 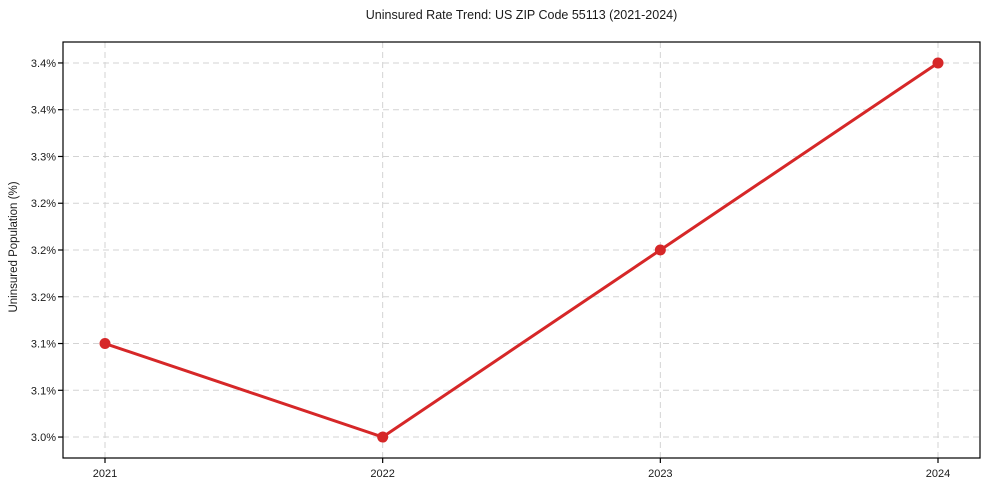 I want to click on x-tick-label: 2024, so click(x=938, y=474).